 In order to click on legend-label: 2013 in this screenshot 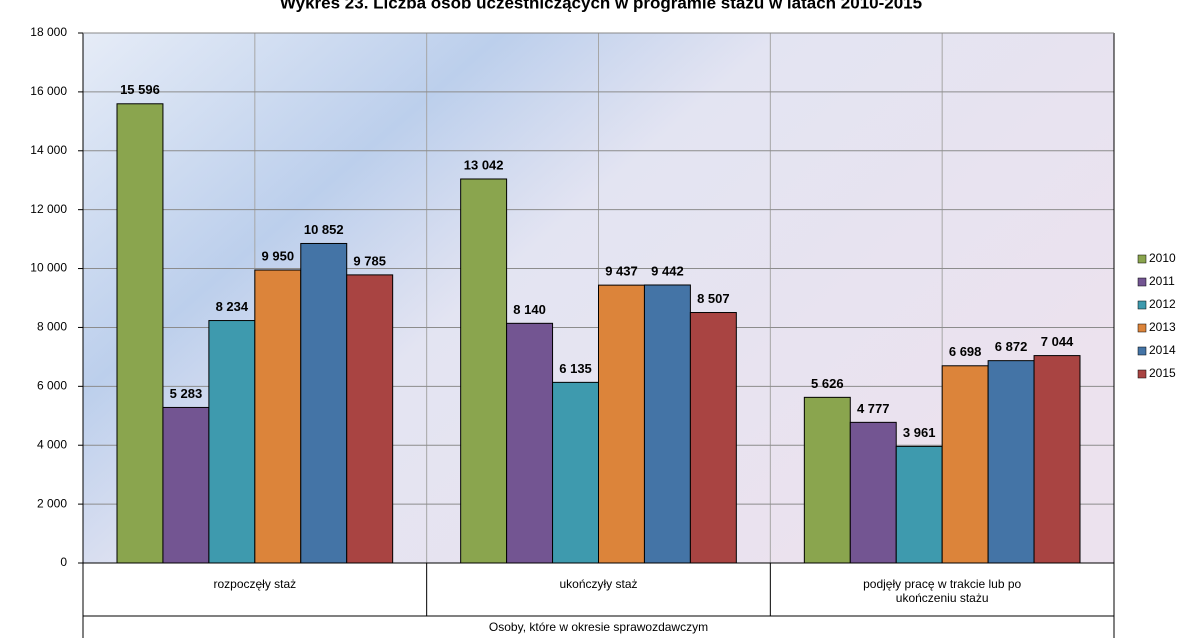, I will do `click(1162, 327)`.